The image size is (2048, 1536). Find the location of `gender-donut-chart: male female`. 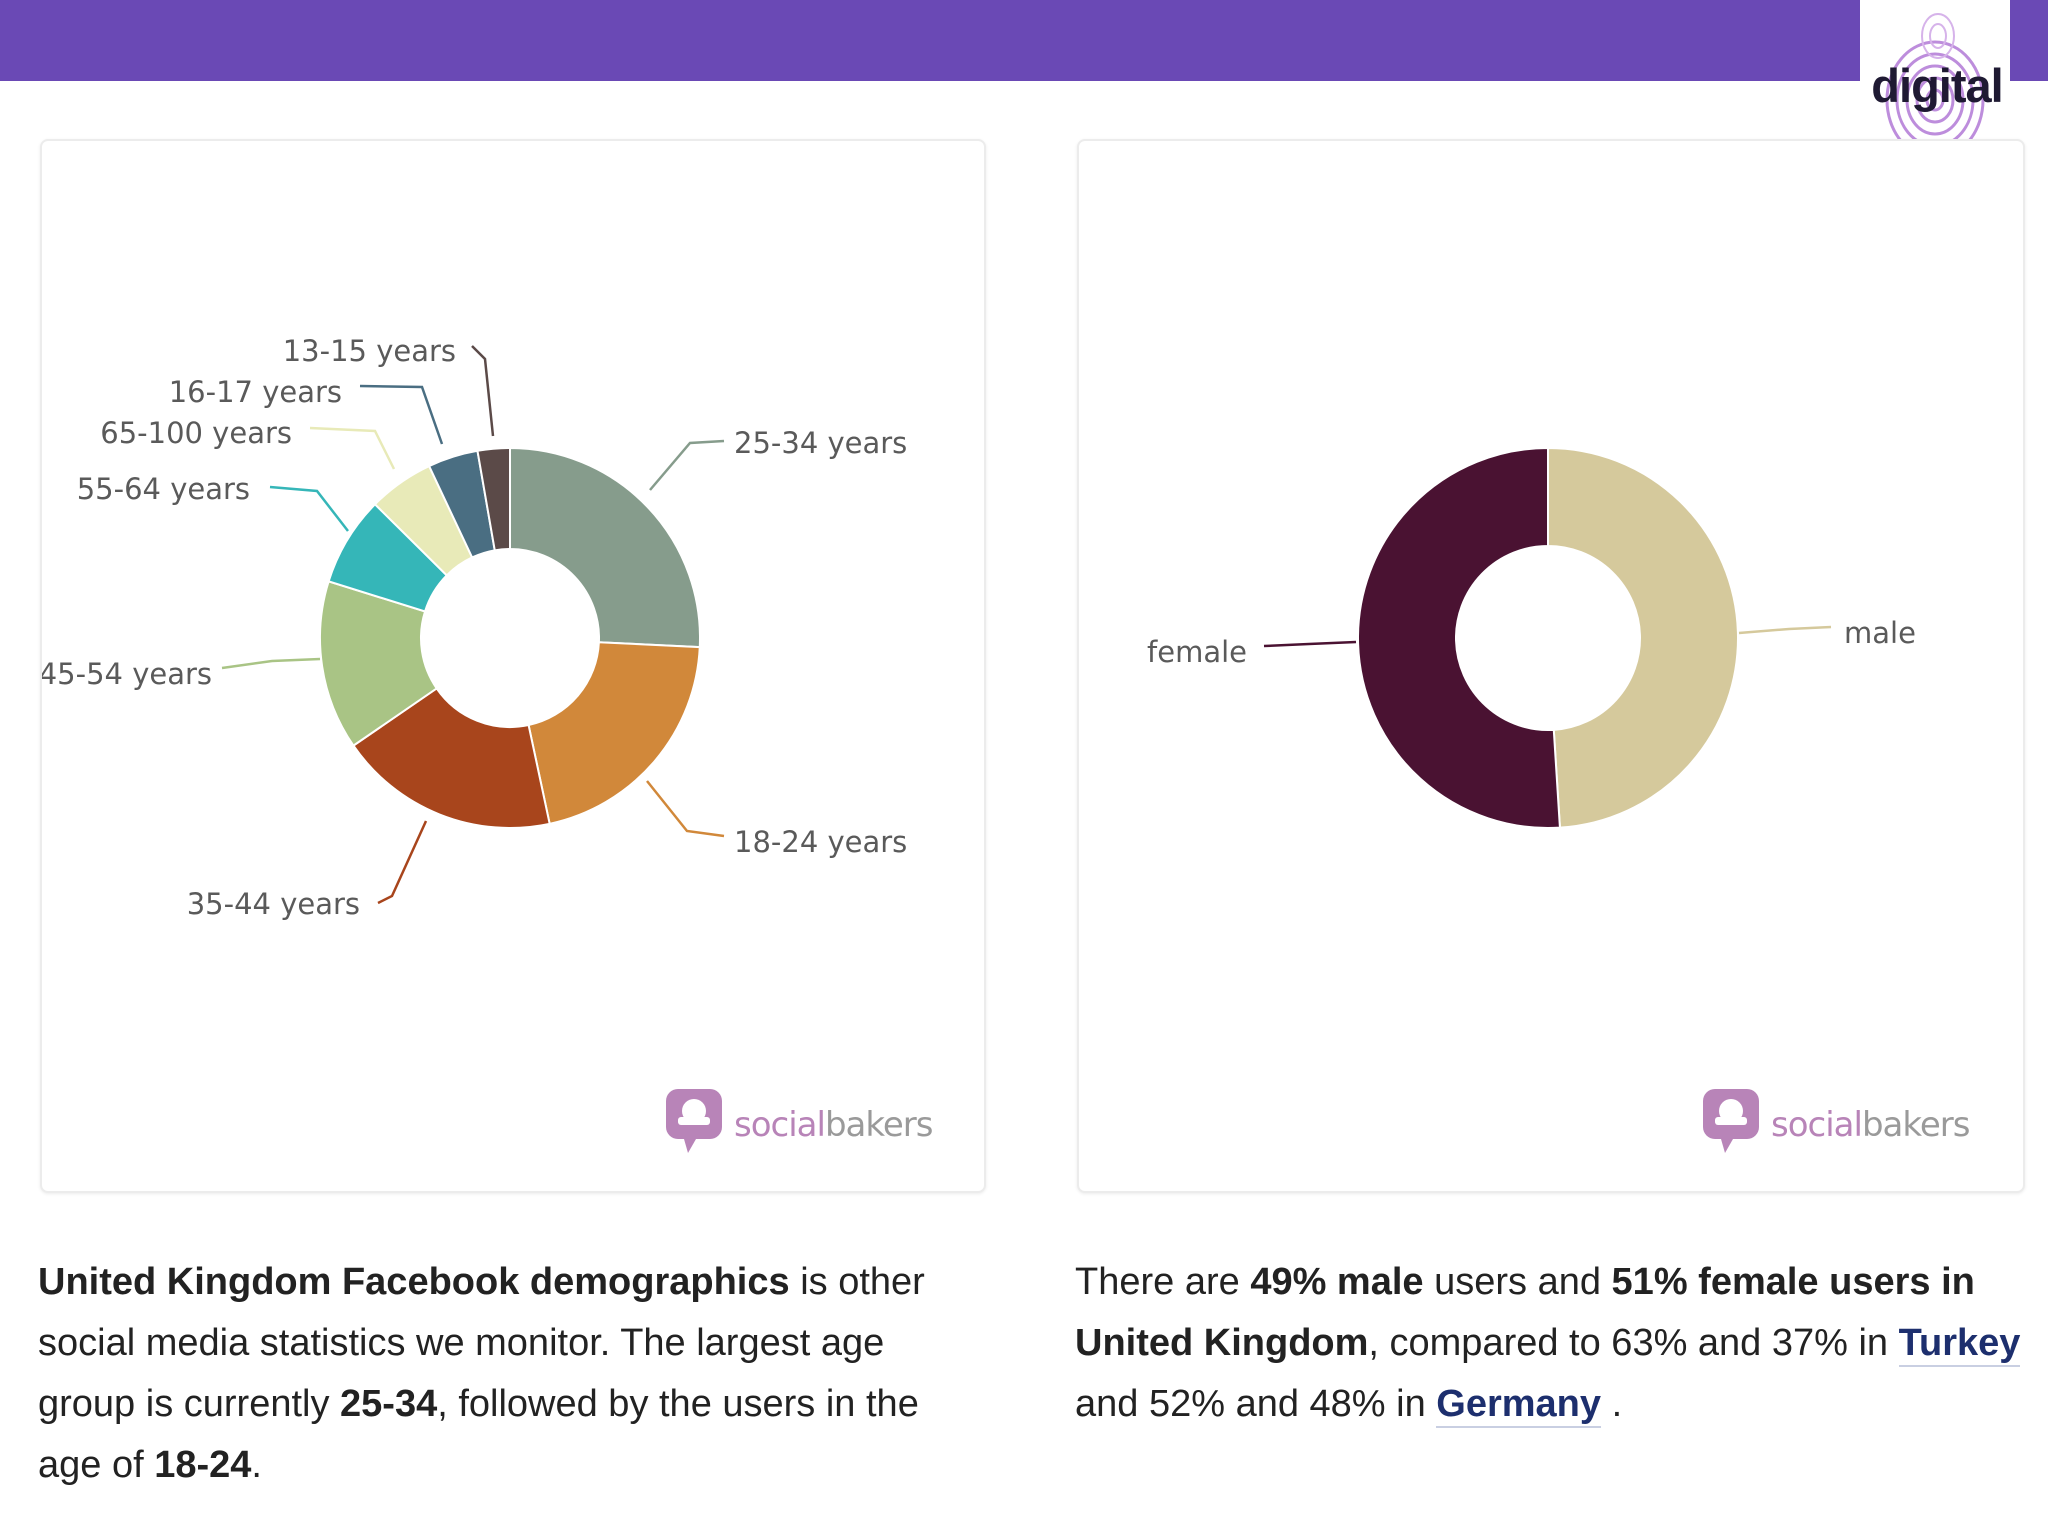

gender-donut-chart: male female is located at coordinates (1531, 637).